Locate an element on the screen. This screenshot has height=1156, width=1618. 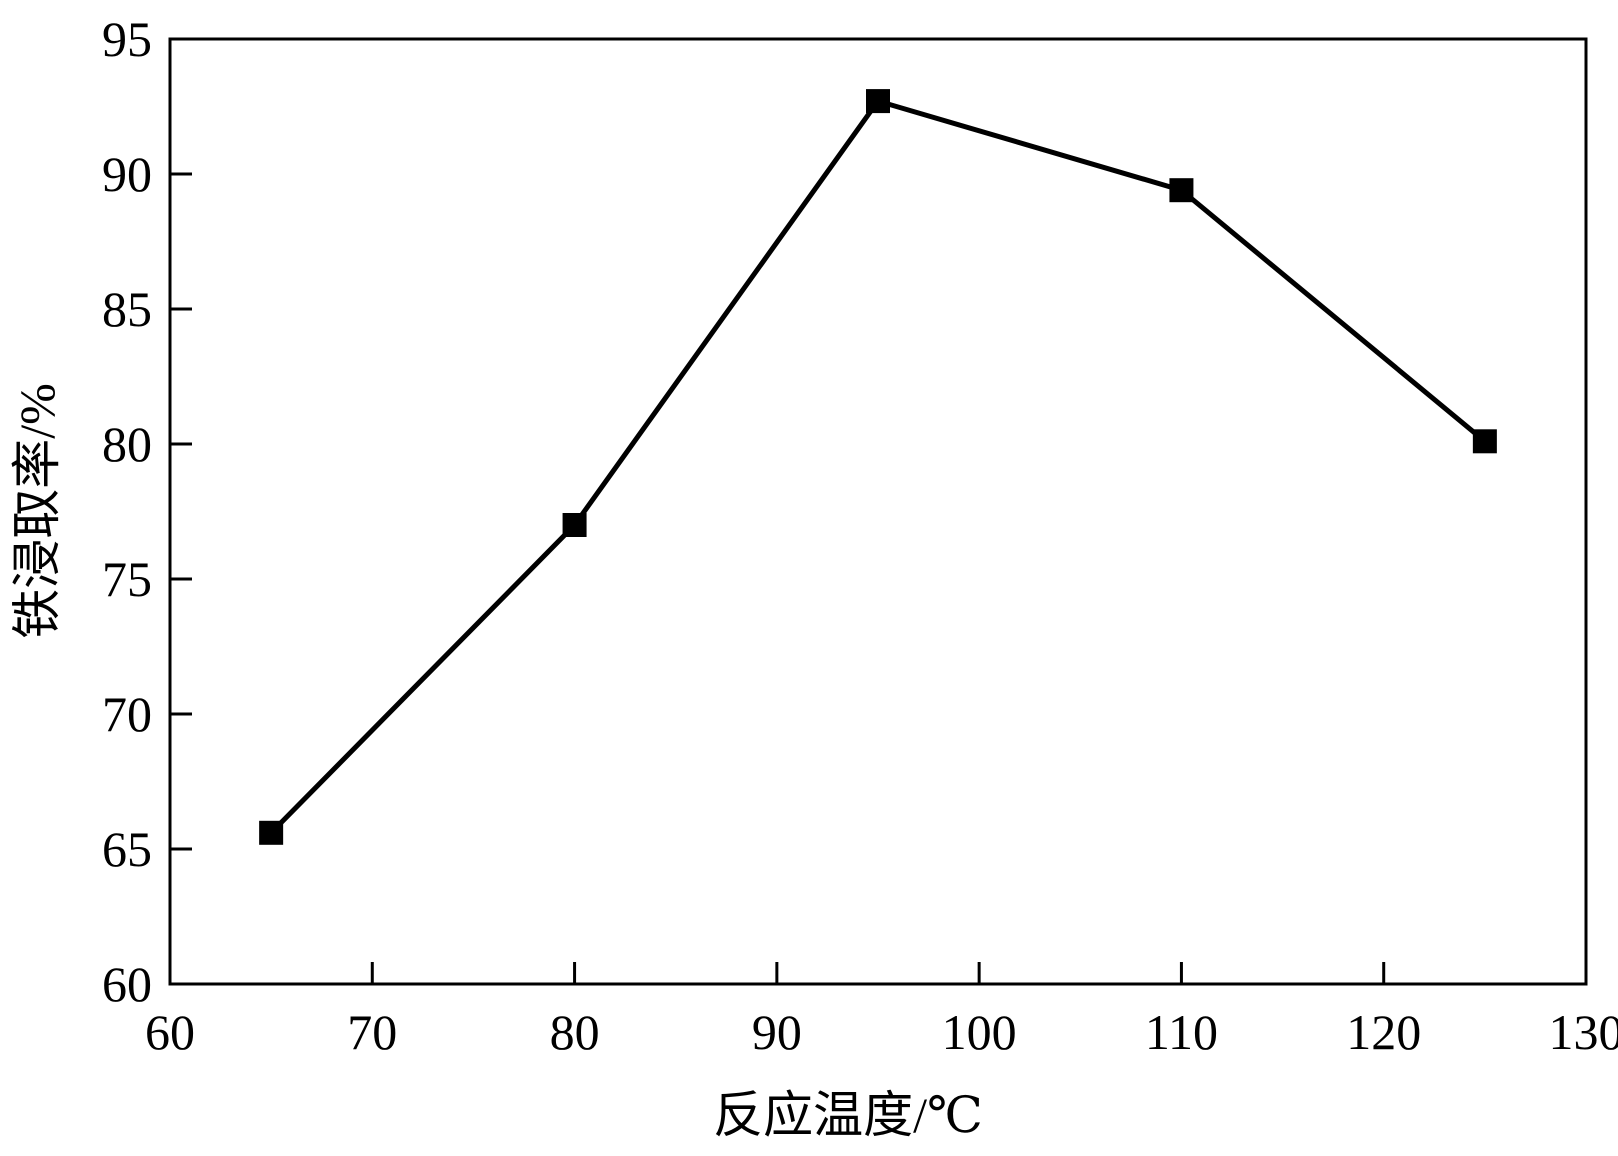
x-tick-label: 100 is located at coordinates (979, 1032).